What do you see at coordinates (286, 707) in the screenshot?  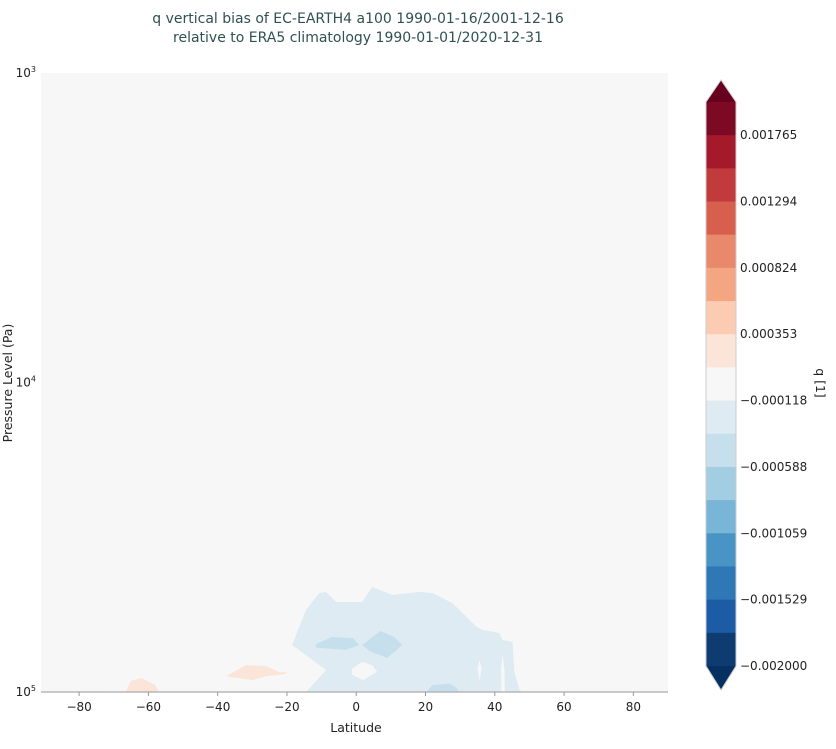 I see `x-tick-label: −20` at bounding box center [286, 707].